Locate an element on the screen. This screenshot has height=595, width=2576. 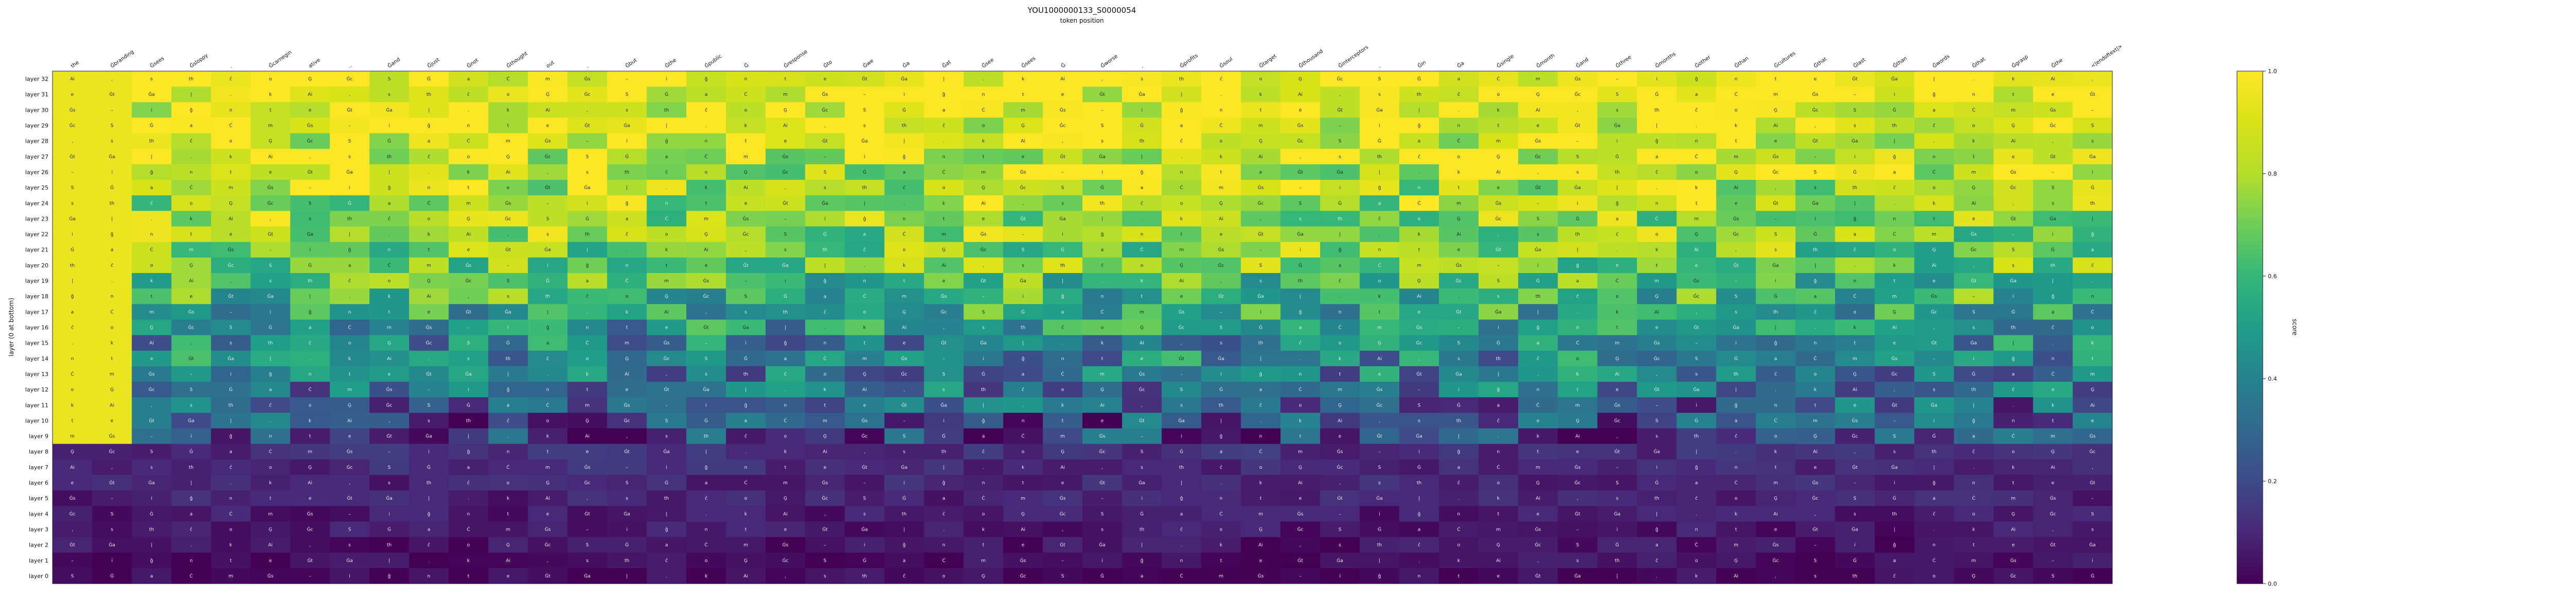
heatmap-cell-label: Ġc is located at coordinates (1736, 234).